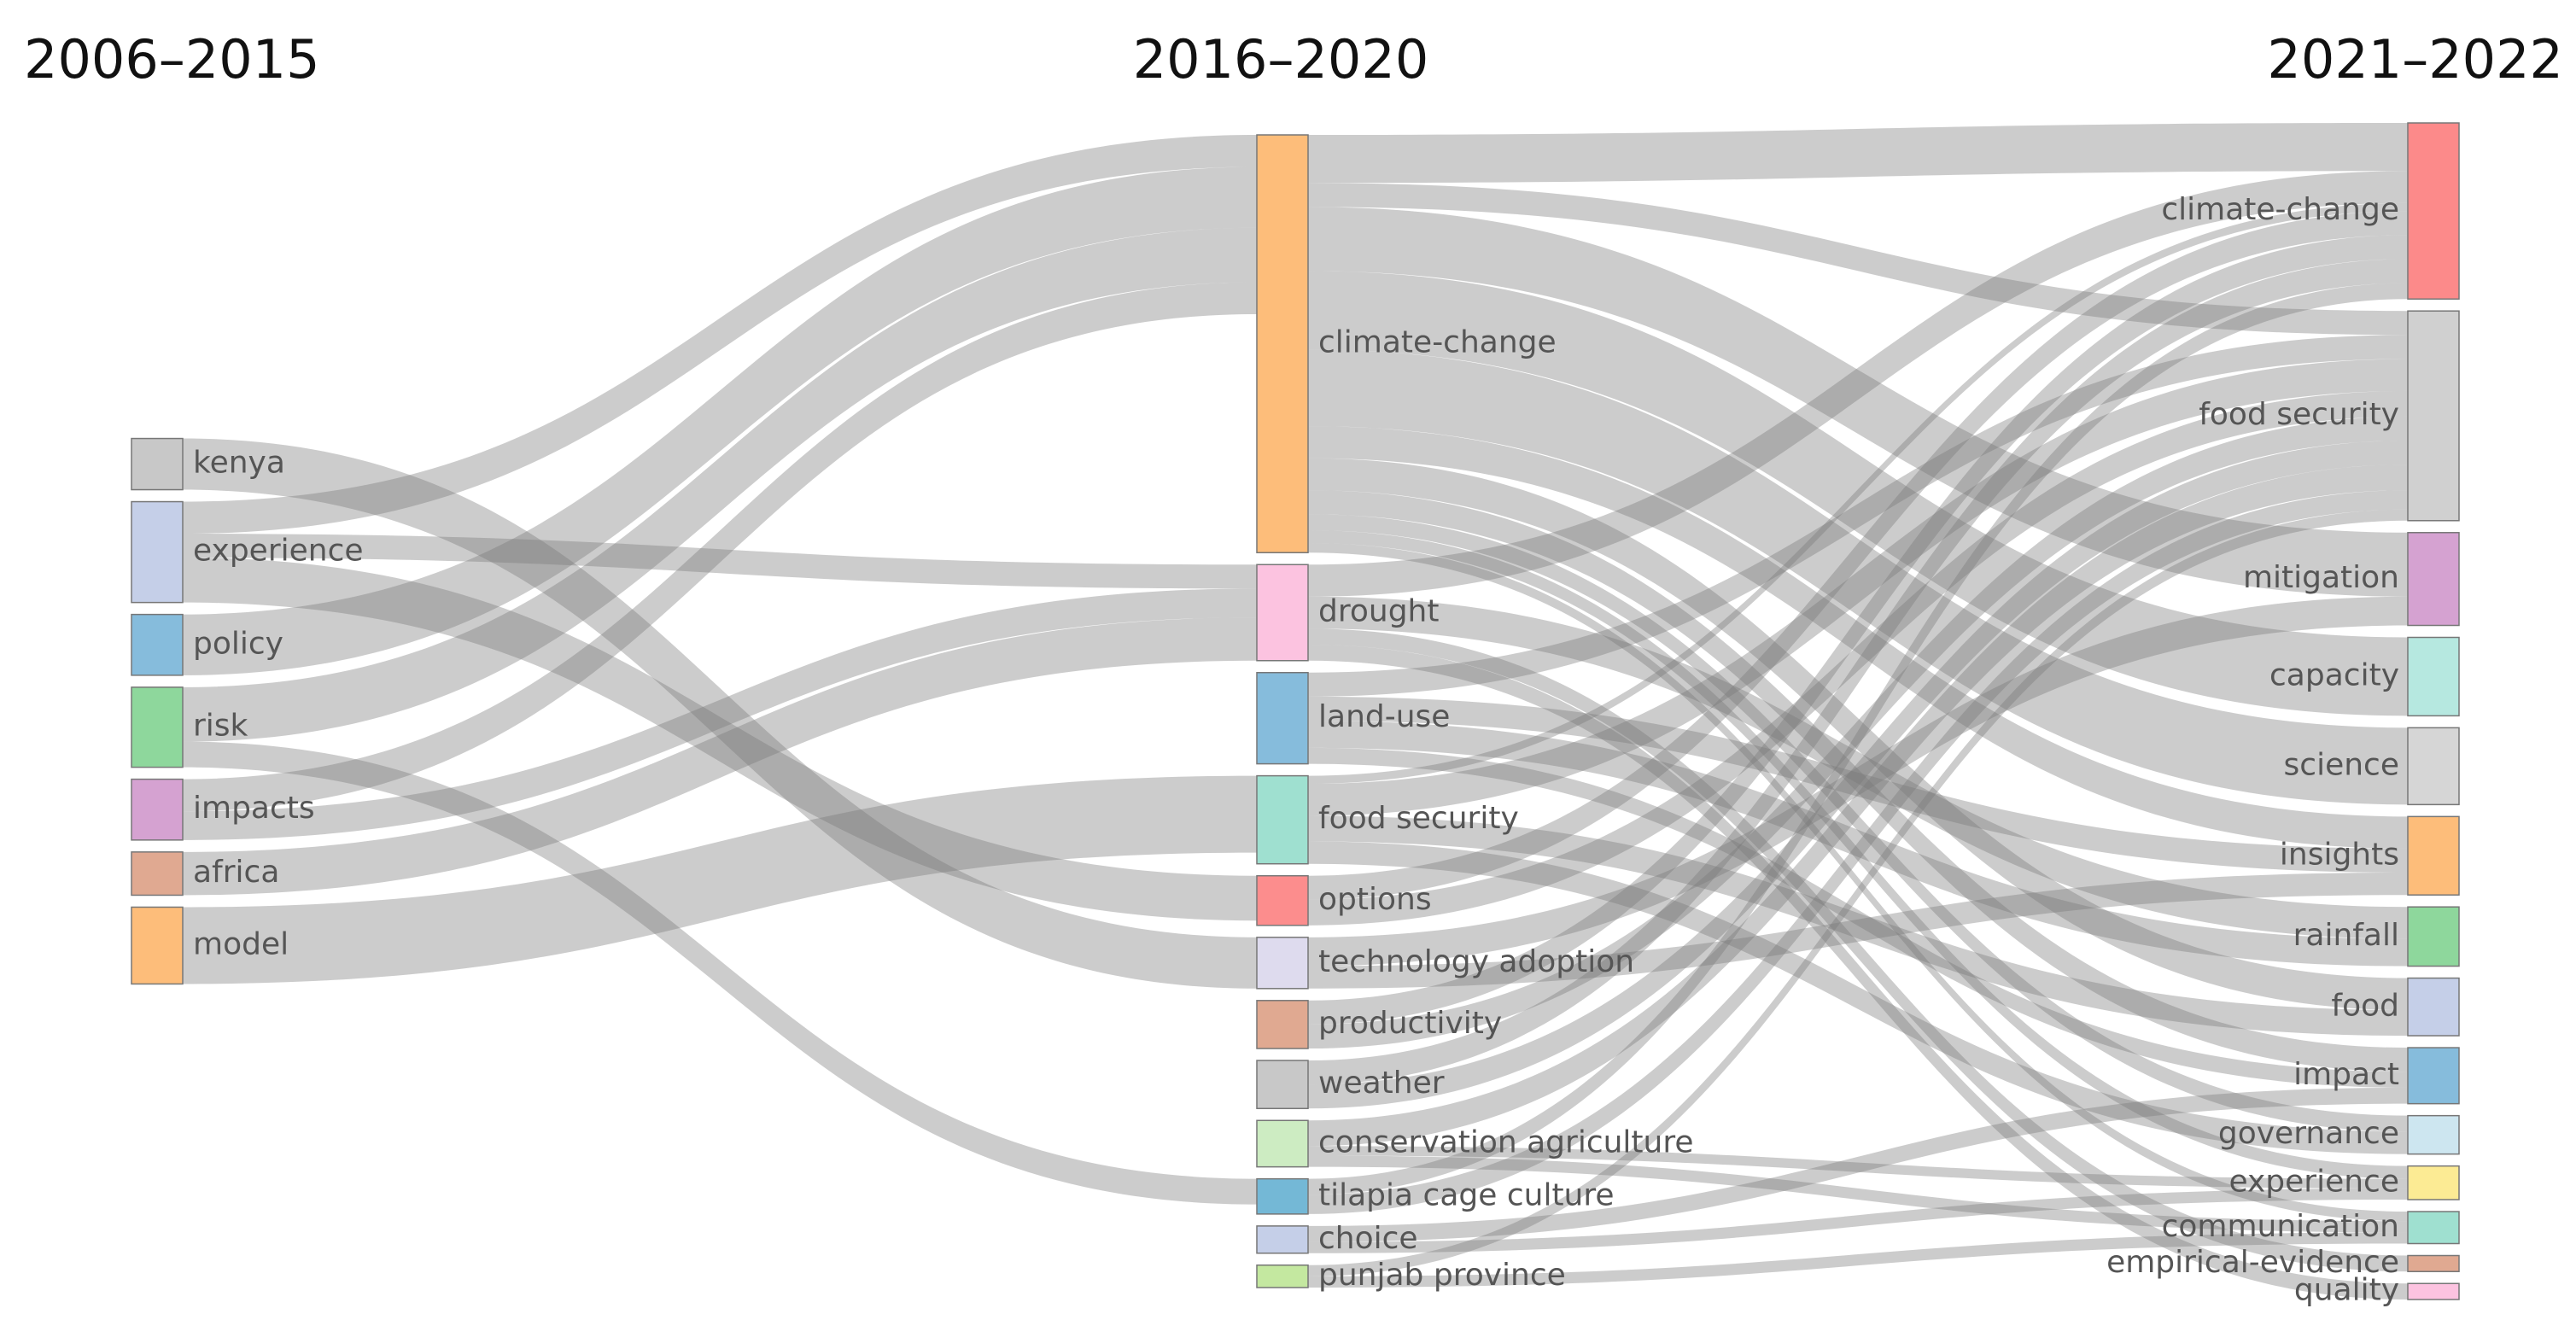 This screenshot has width=2576, height=1320. Describe the element at coordinates (2365, 1005) in the screenshot. I see `node-label: food` at that location.